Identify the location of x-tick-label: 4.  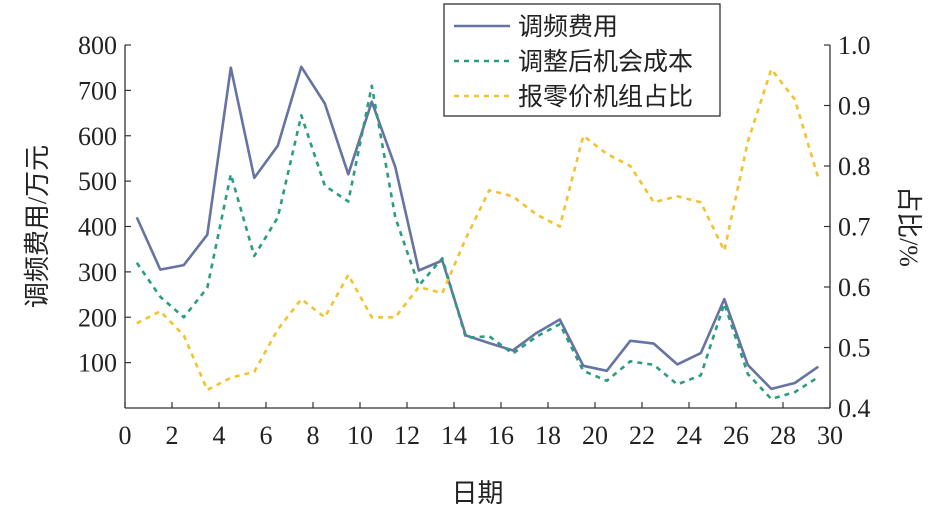
(219, 435).